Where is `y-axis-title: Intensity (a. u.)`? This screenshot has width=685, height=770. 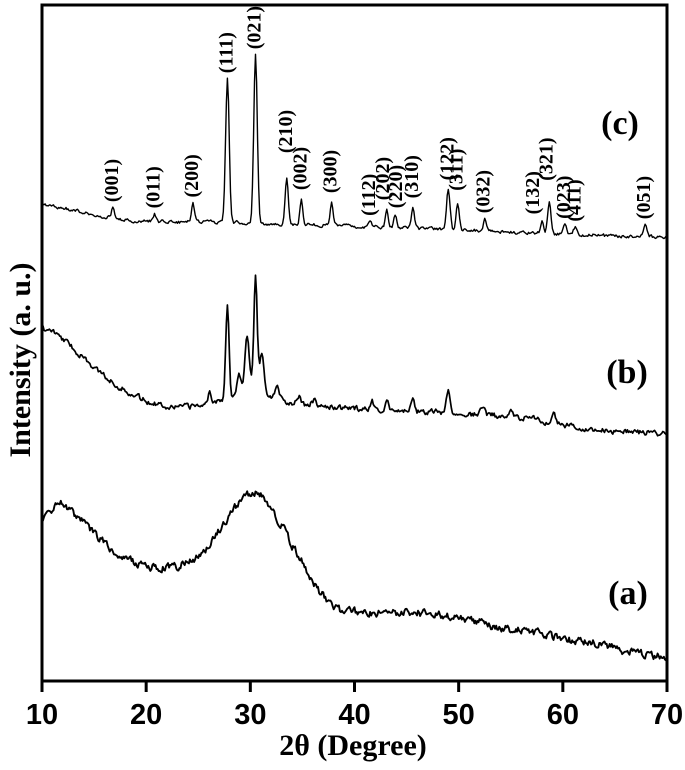 y-axis-title: Intensity (a. u.) is located at coordinates (20, 359).